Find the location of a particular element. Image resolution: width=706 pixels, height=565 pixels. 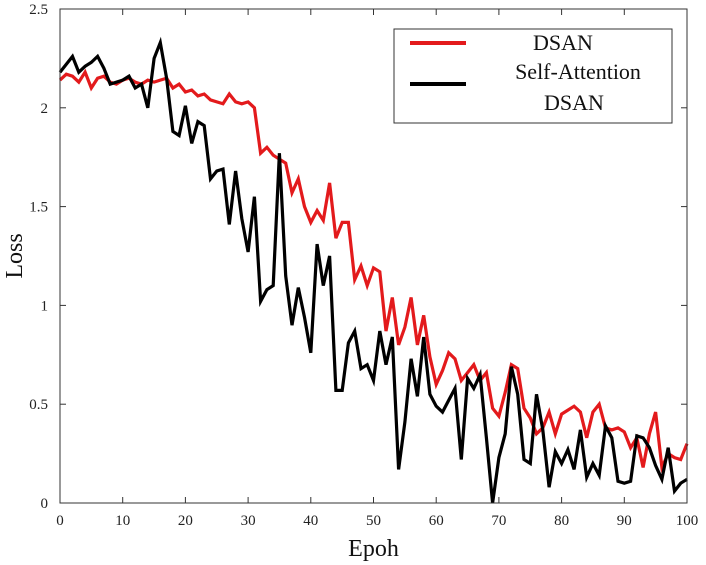

y-tick-label-4: 2 is located at coordinates (45, 109).